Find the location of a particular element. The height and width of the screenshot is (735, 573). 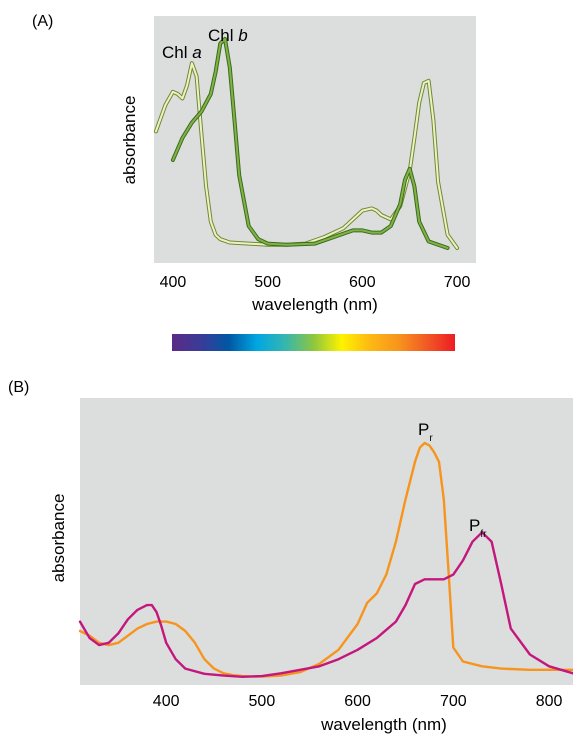

series-label-pr-sub: r is located at coordinates (431, 438).